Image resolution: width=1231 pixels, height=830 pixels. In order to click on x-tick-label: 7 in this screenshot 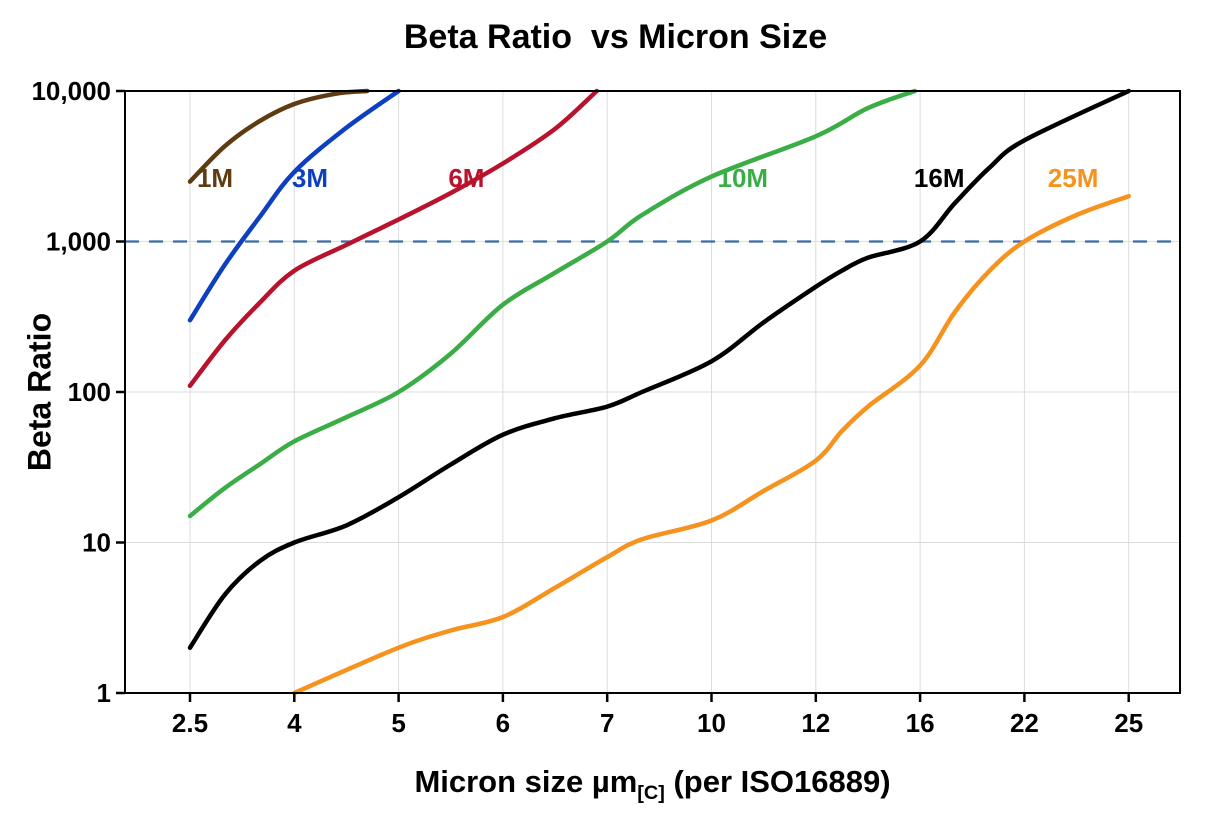, I will do `click(607, 723)`.